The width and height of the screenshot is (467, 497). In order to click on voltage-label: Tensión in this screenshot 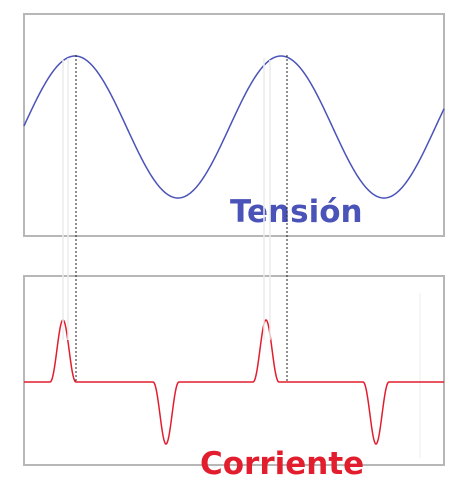, I will do `click(296, 212)`.